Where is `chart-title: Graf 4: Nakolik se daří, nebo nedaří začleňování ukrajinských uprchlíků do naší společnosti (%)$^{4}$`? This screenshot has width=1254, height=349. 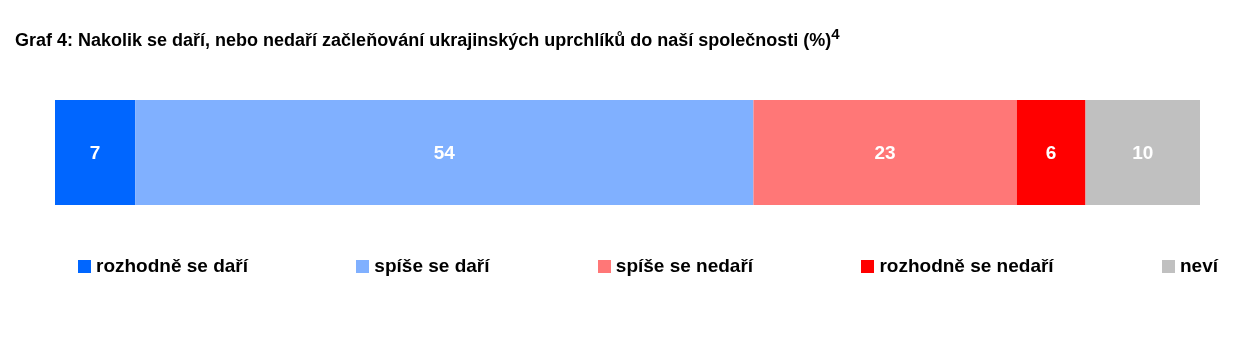
chart-title: Graf 4: Nakolik se daří, nebo nedaří začleňování ukrajinských uprchlíků do naší společnosti (%)$^{4}$ is located at coordinates (428, 38).